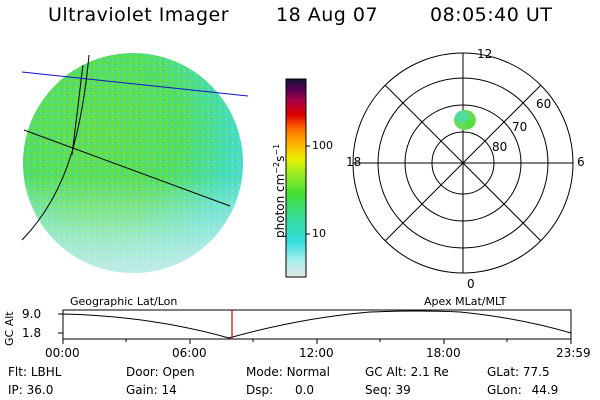 The width and height of the screenshot is (600, 400). I want to click on geo-meridian, so click(55, 147).